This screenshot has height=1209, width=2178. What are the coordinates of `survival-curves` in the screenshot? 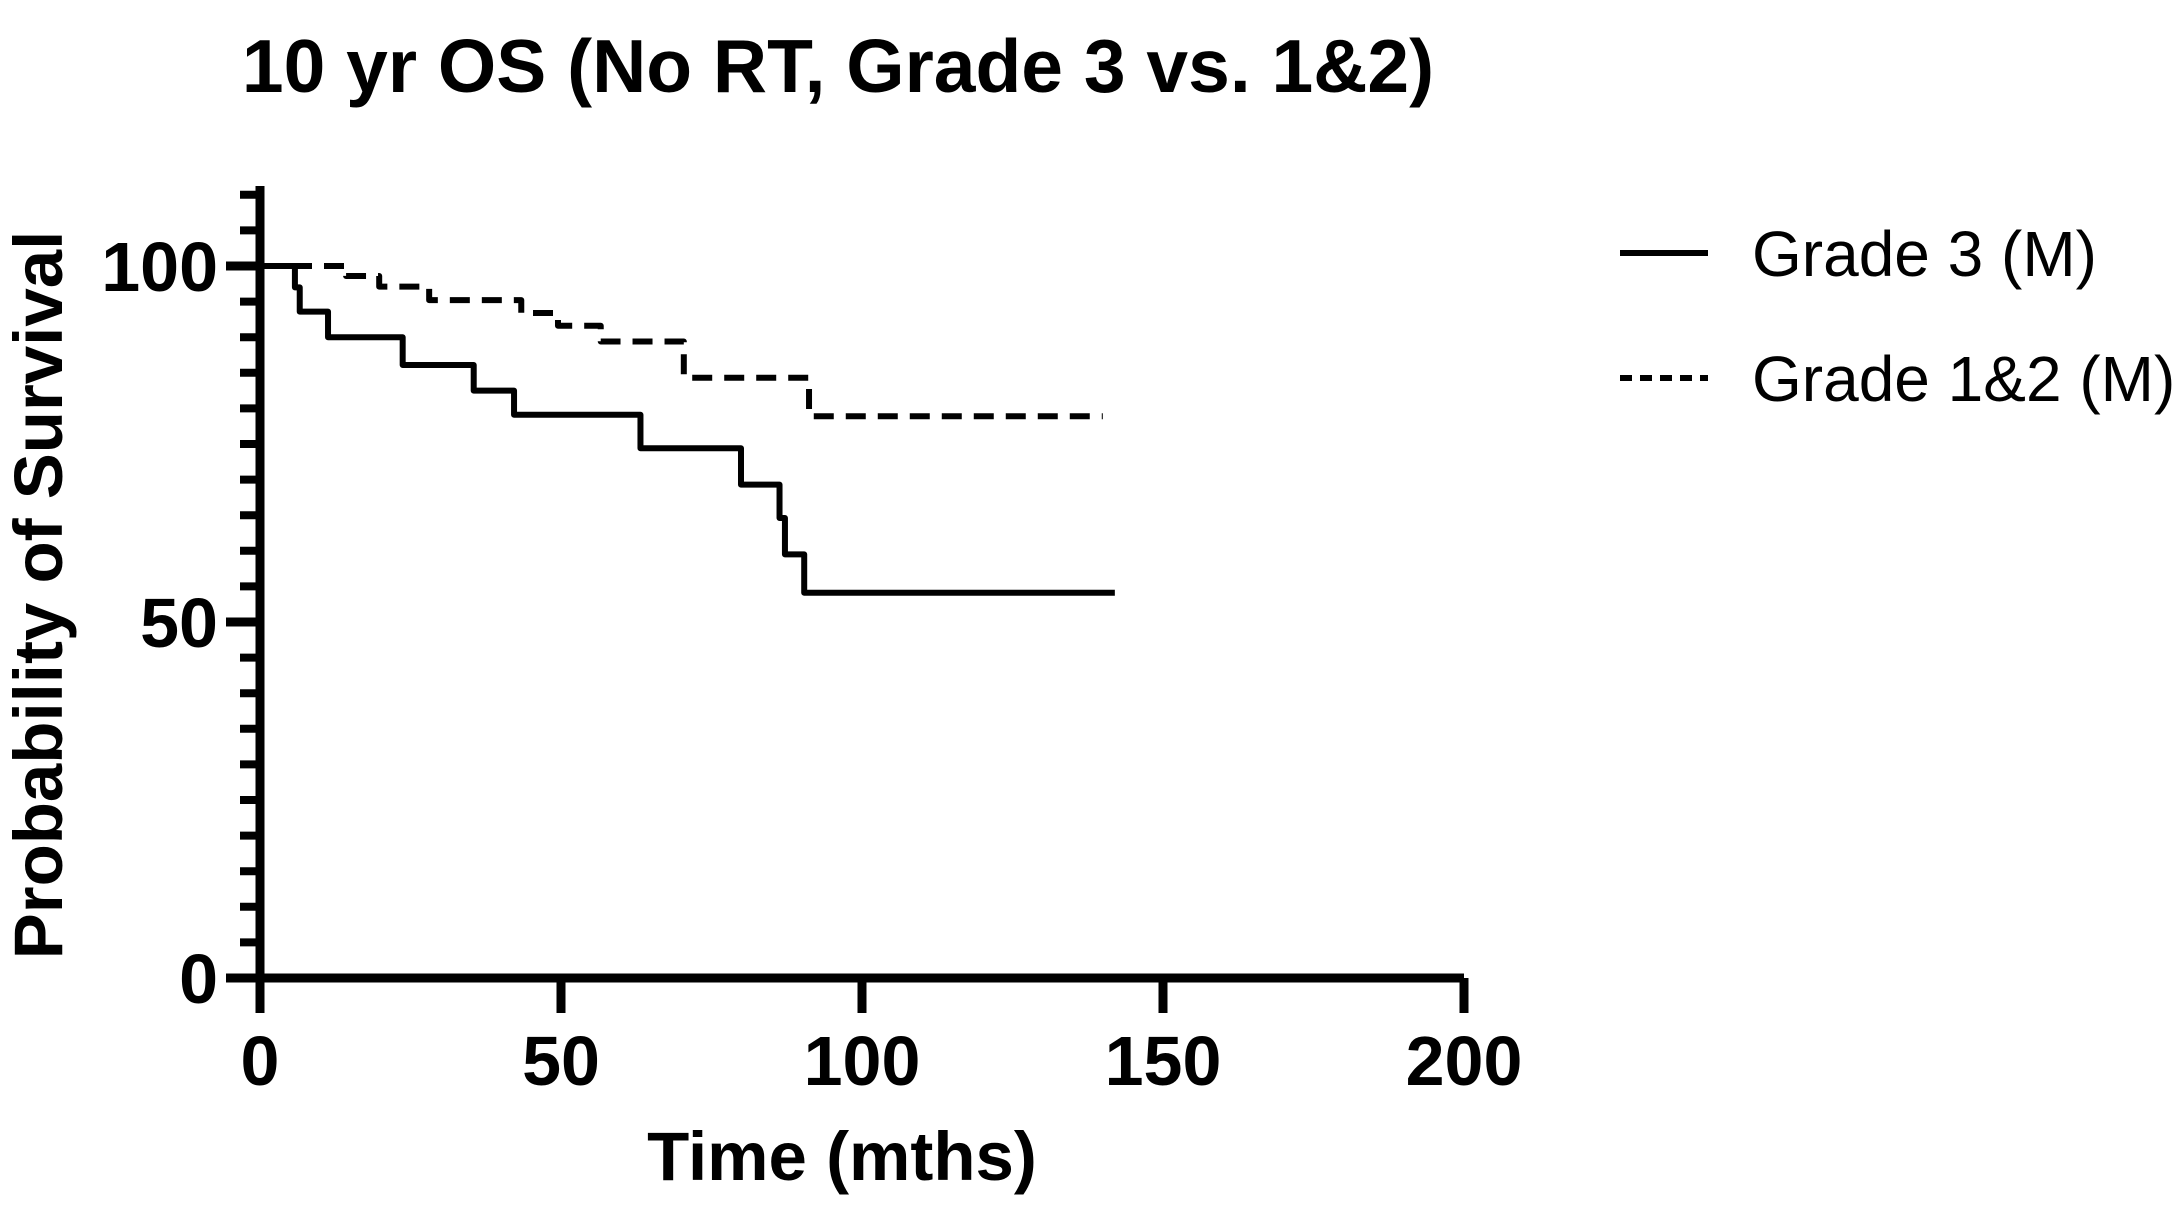 It's located at (687, 429).